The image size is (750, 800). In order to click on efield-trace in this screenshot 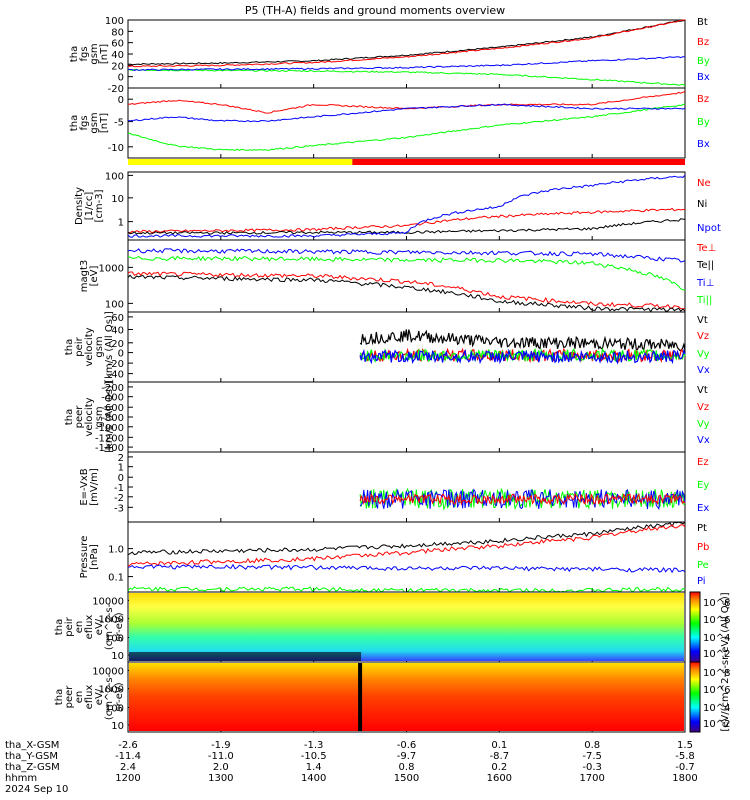, I will do `click(522, 499)`.